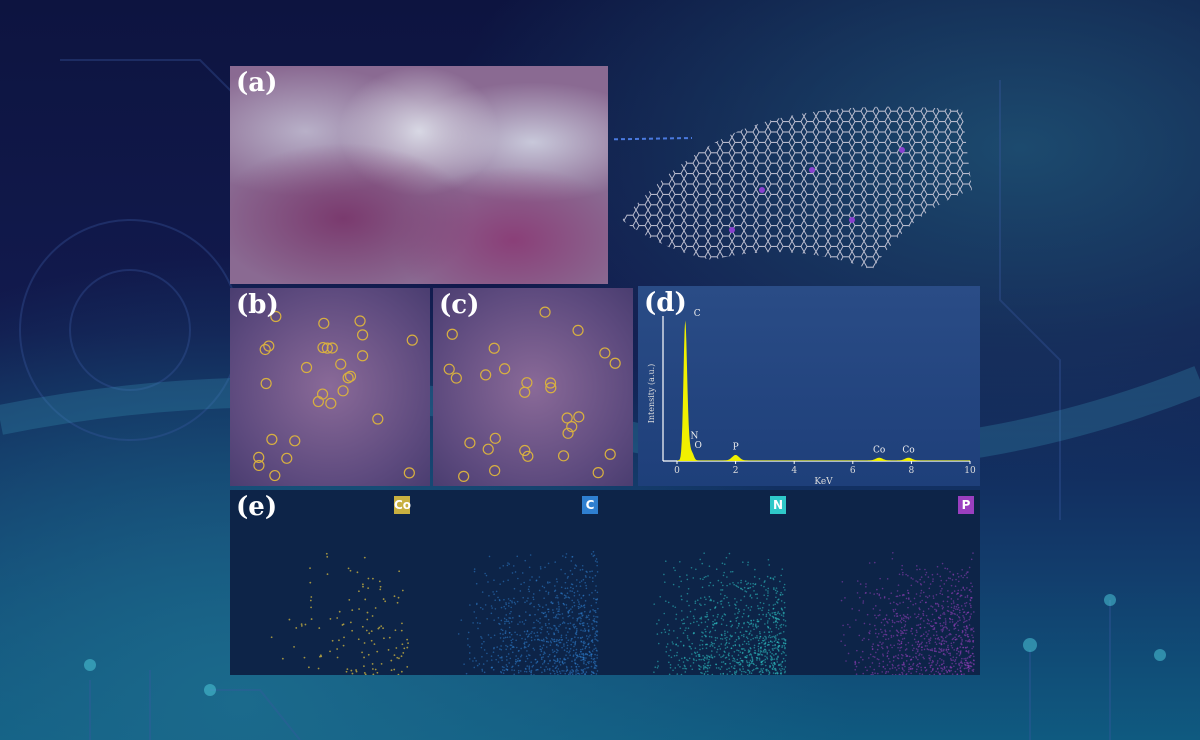 This screenshot has width=1200, height=740. What do you see at coordinates (257, 83) in the screenshot?
I see `panel-label-a: (a)` at bounding box center [257, 83].